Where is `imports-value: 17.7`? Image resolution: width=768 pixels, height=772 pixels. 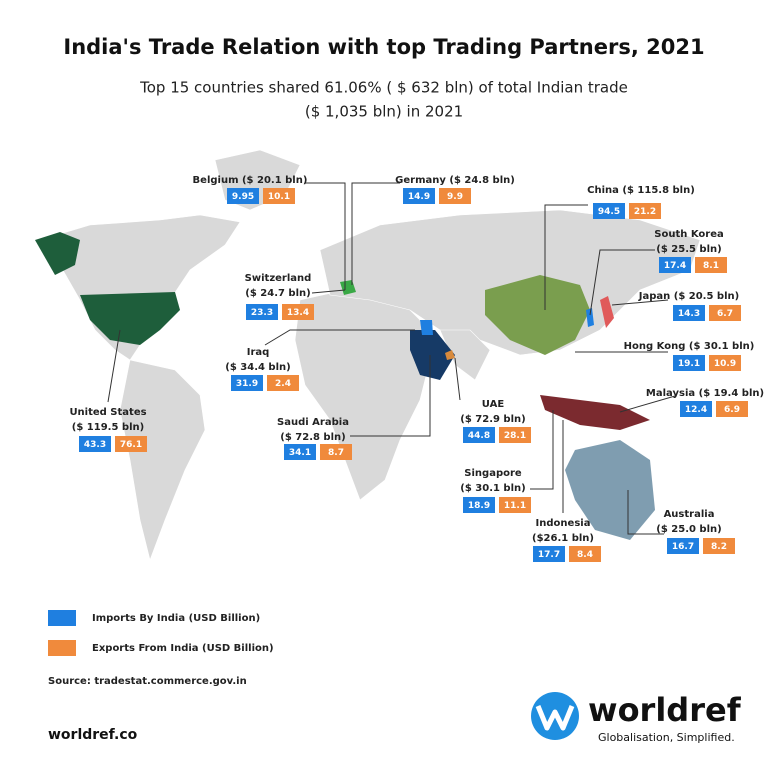
imports-value: 17.7 is located at coordinates (549, 555).